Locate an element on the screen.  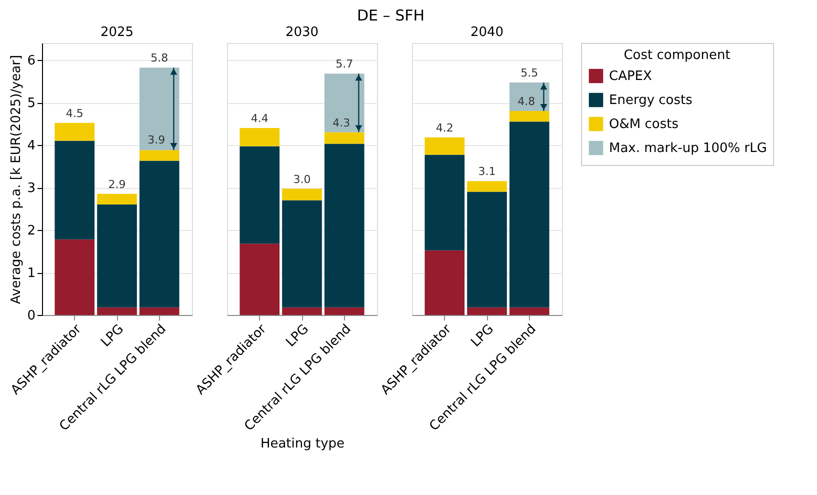
total-label: 4.2 is located at coordinates (445, 127).